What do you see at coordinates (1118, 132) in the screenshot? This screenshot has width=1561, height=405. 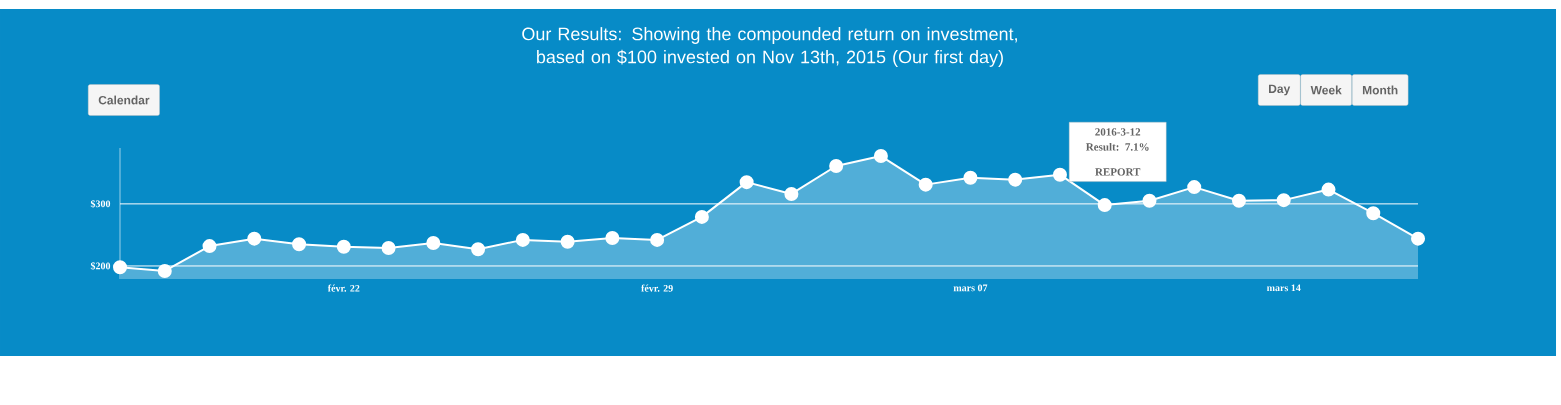 I see `text: 2016-3-12` at bounding box center [1118, 132].